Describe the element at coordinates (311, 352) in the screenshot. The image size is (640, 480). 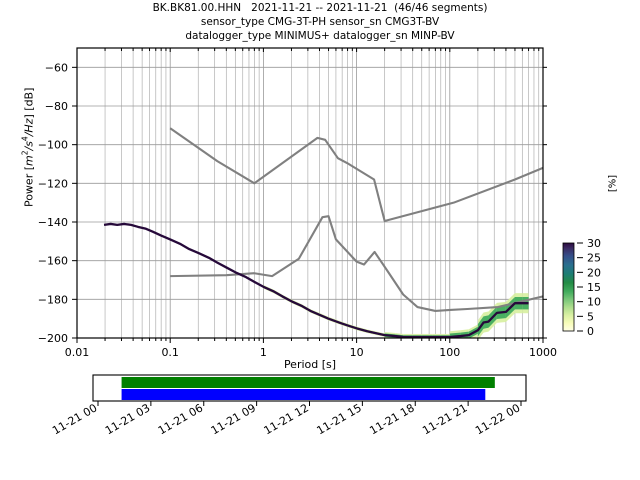
I see `x-axis-tick-labels: 0.01 0.1 1 10 100 1000` at that location.